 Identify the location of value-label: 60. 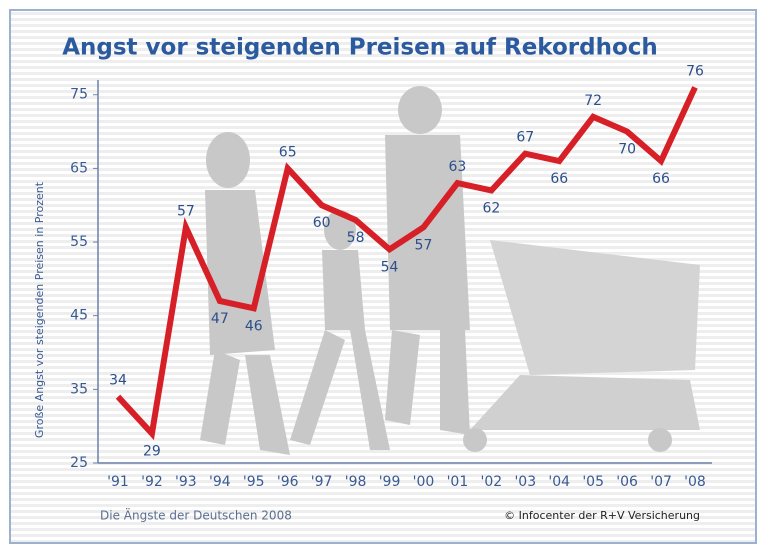
(322, 223).